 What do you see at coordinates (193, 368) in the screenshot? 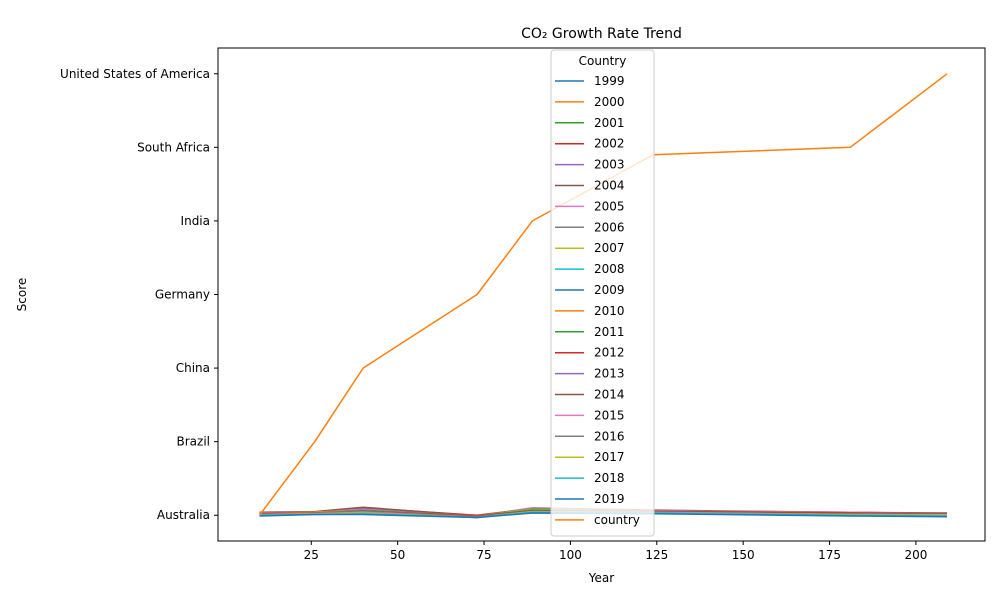
I see `y-tick-label: China` at bounding box center [193, 368].